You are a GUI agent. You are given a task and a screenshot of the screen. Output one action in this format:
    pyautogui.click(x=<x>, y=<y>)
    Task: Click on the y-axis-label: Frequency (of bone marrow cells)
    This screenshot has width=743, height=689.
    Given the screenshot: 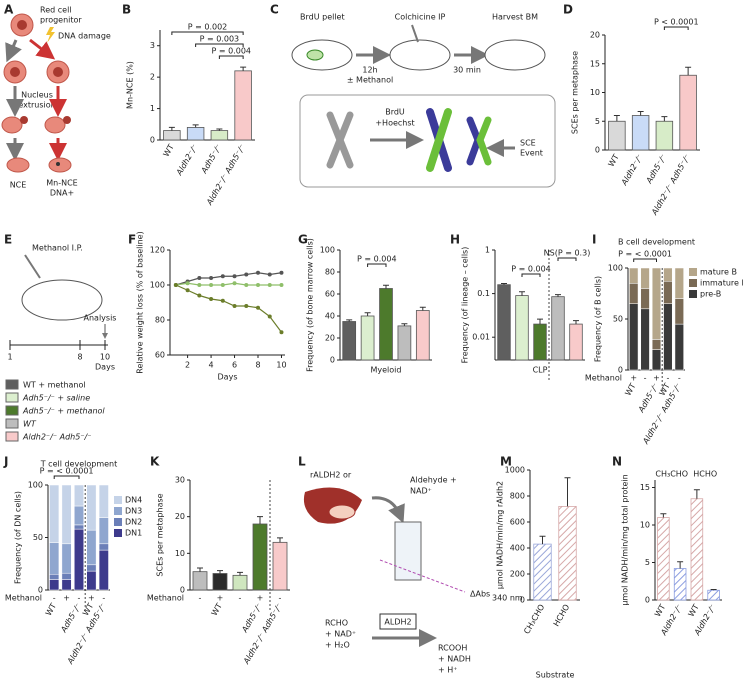 What is the action you would take?
    pyautogui.click(x=310, y=305)
    